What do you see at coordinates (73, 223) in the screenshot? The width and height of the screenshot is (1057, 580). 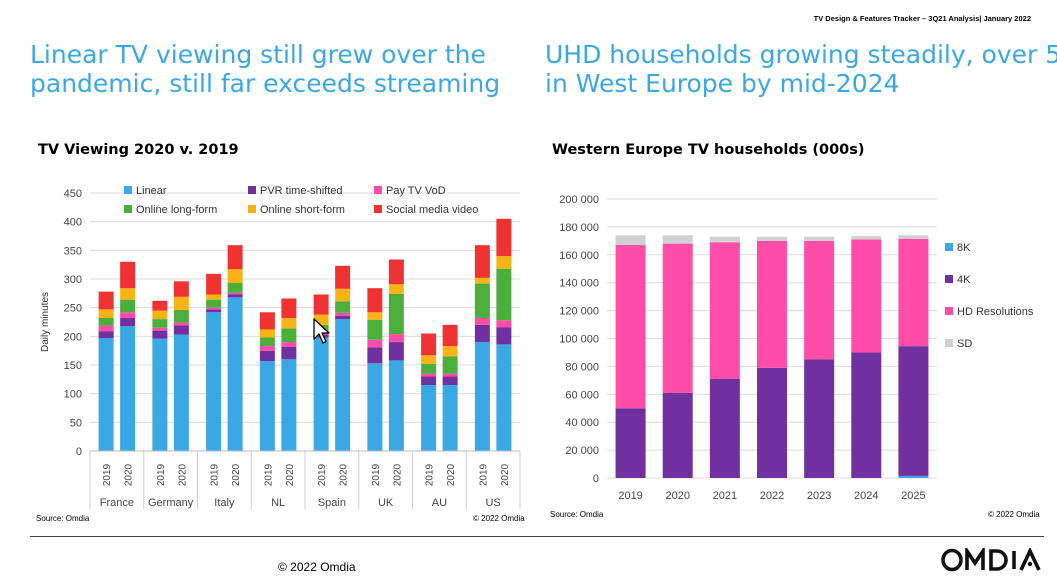 I see `y-tick-label: 400` at bounding box center [73, 223].